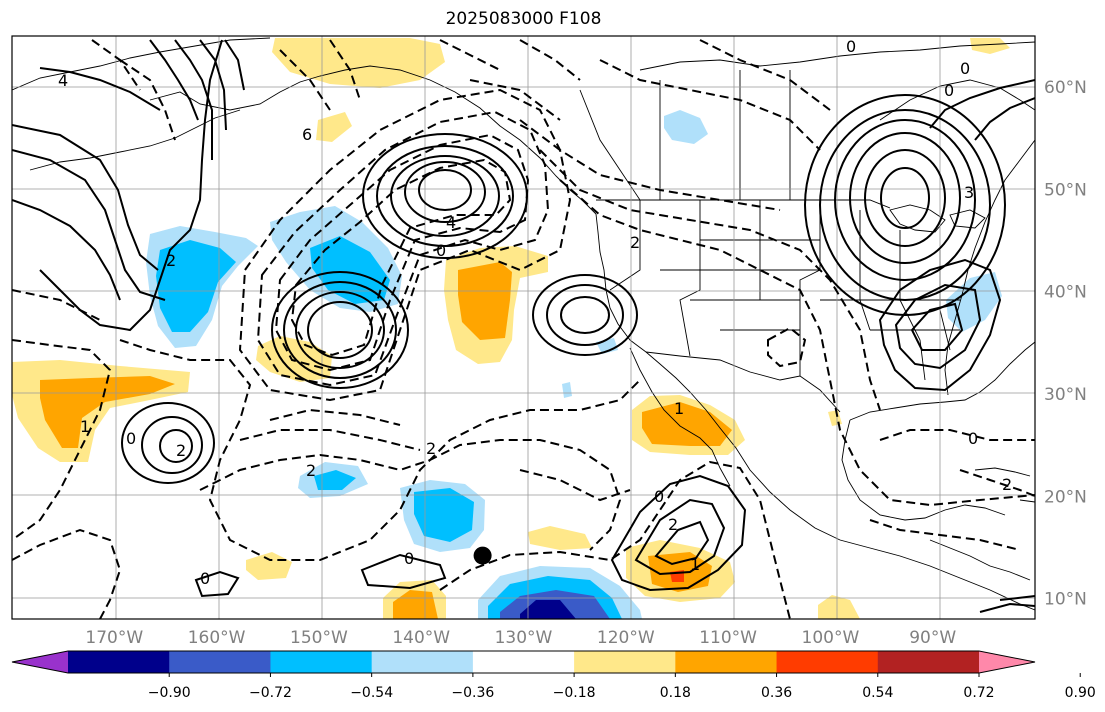  What do you see at coordinates (743, 382) in the screenshot?
I see `us-mexico-border` at bounding box center [743, 382].